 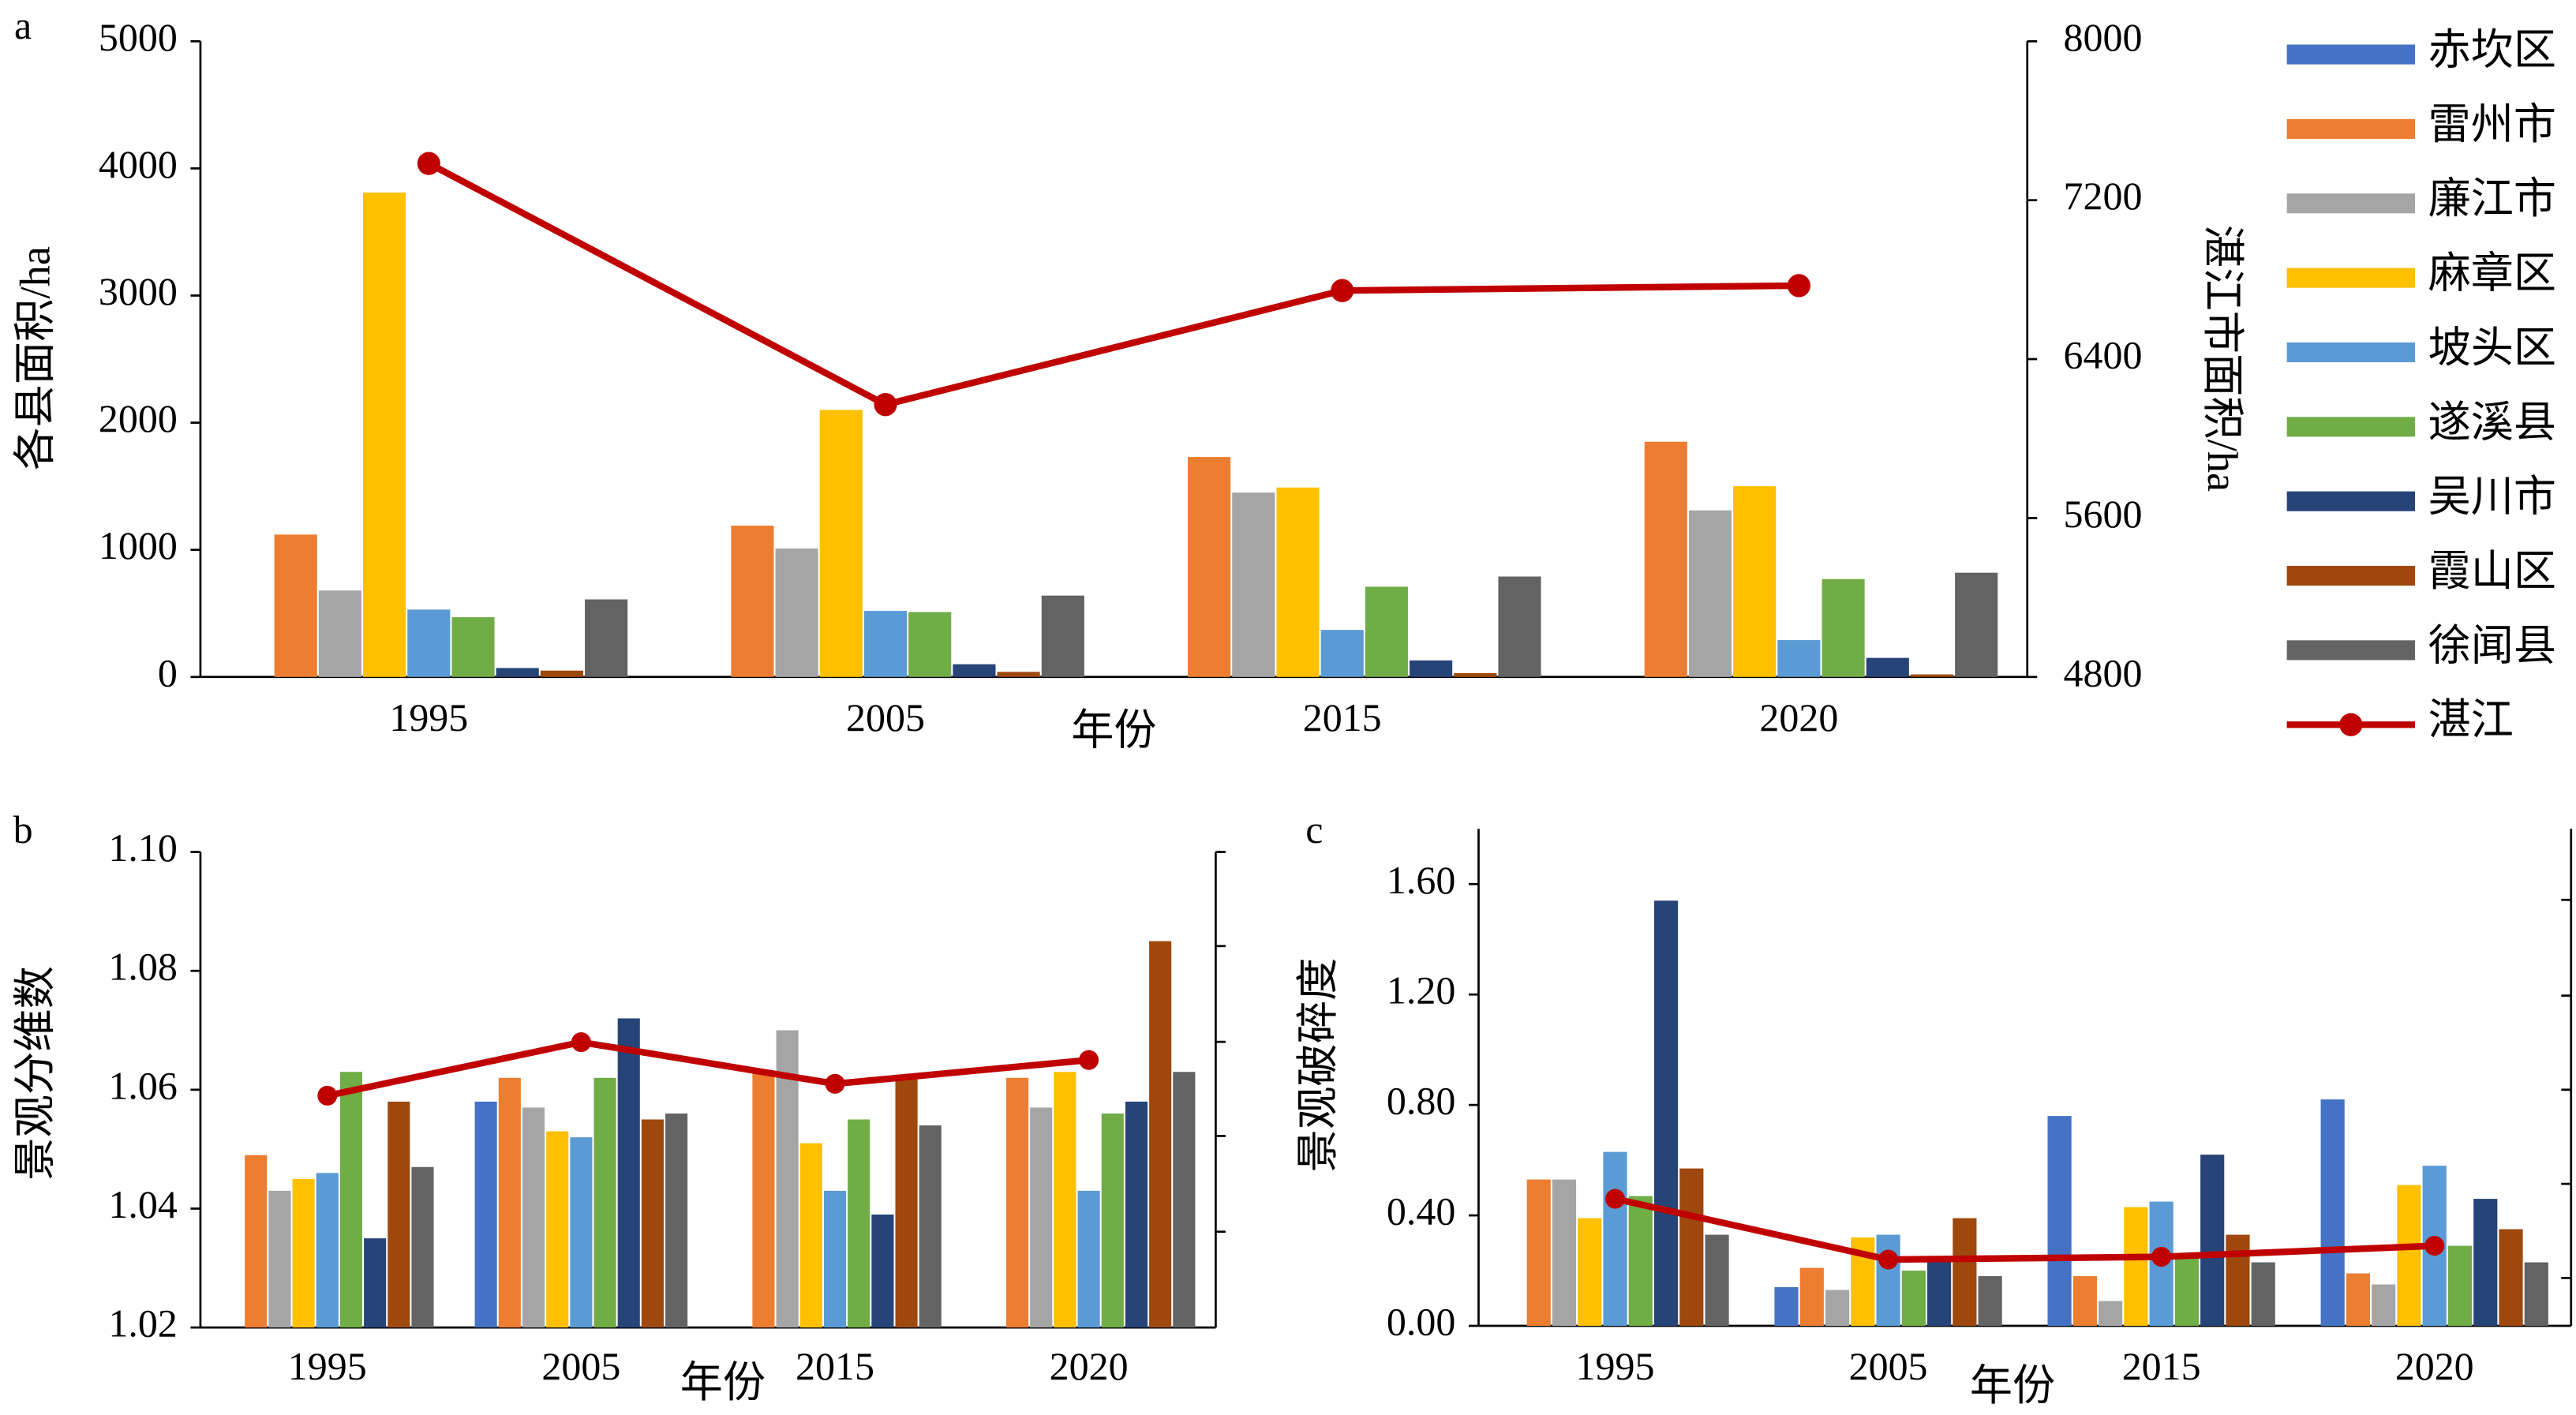 I want to click on y-tick-label: 4000, so click(x=138, y=164).